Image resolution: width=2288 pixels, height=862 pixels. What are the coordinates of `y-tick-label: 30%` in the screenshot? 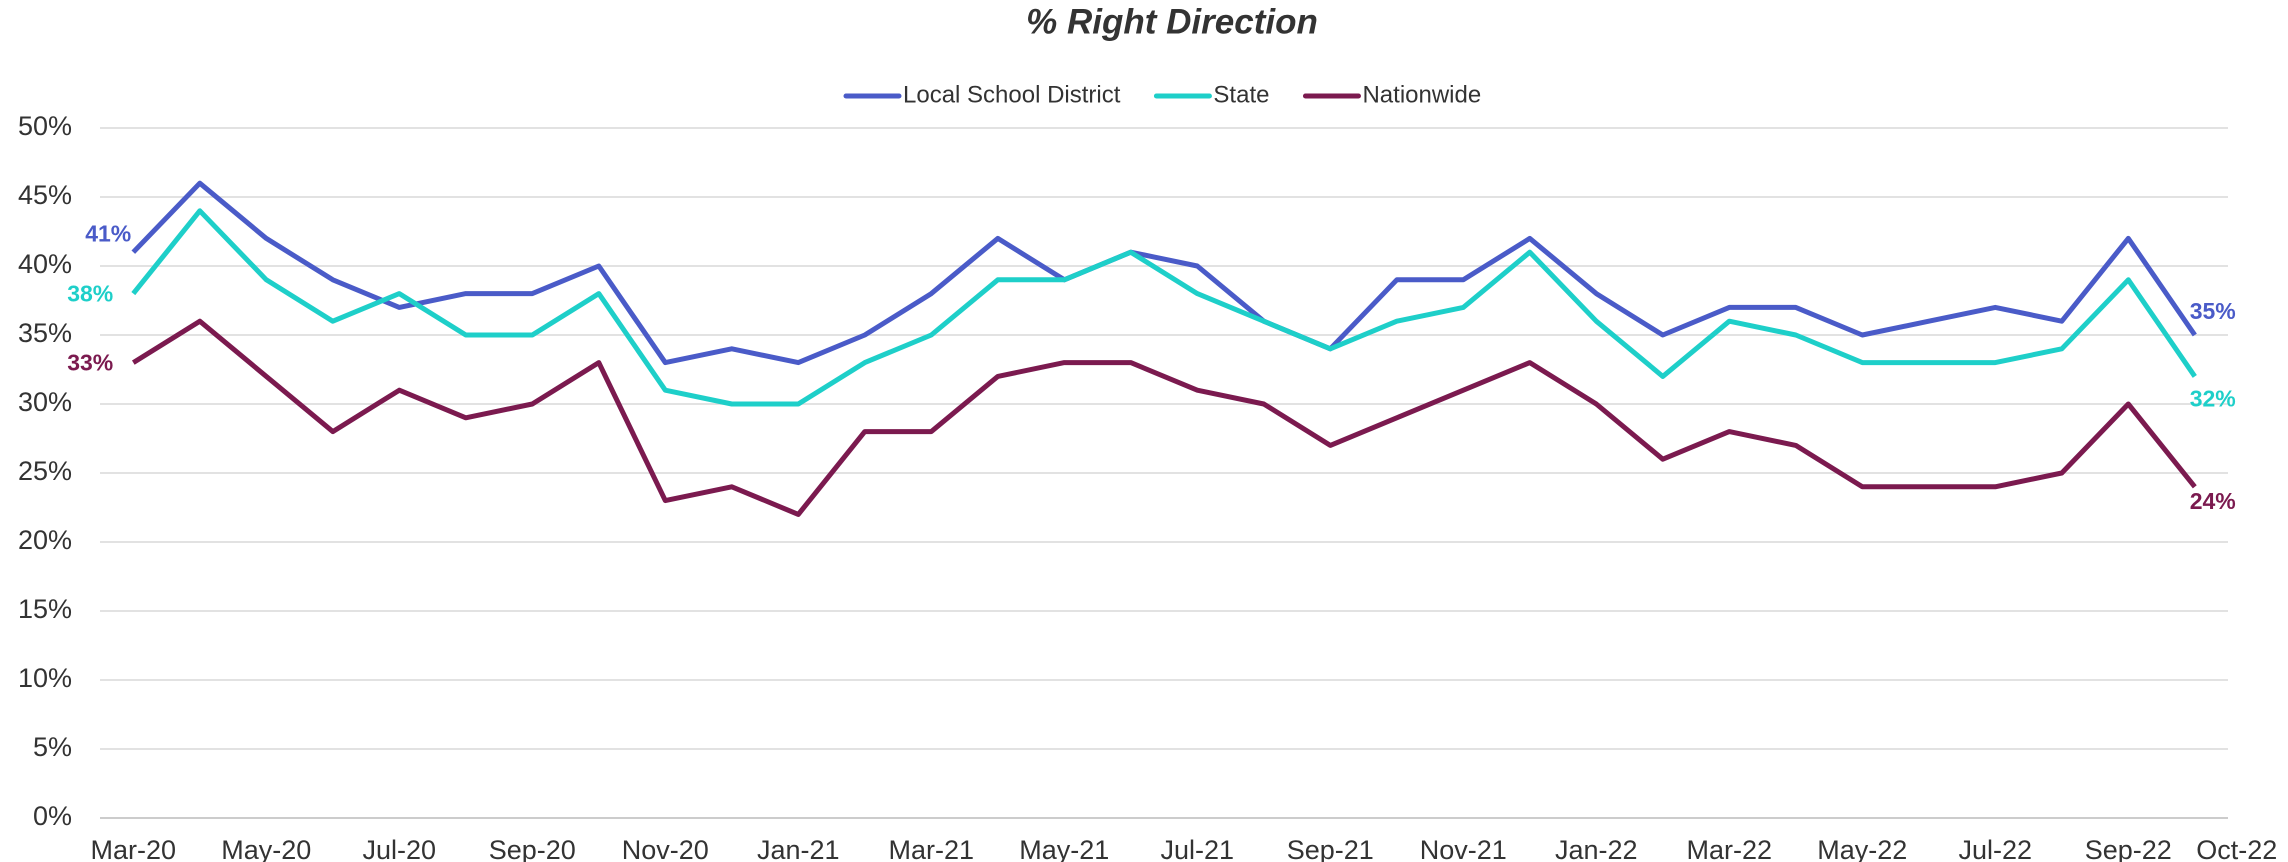 It's located at (45, 402).